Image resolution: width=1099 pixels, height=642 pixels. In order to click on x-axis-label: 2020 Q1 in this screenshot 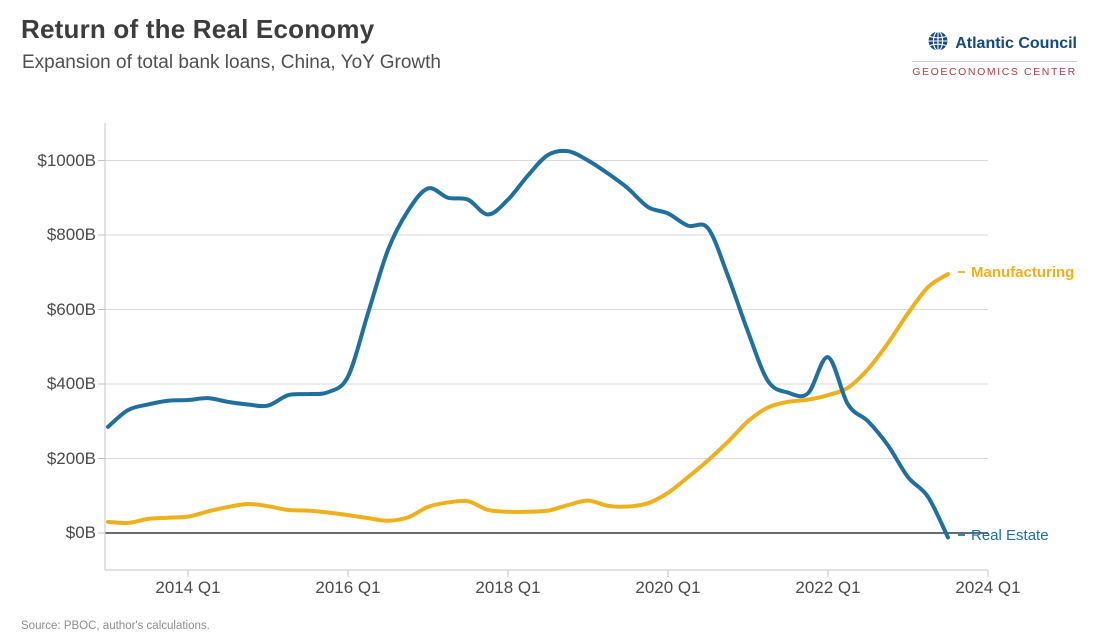, I will do `click(668, 587)`.